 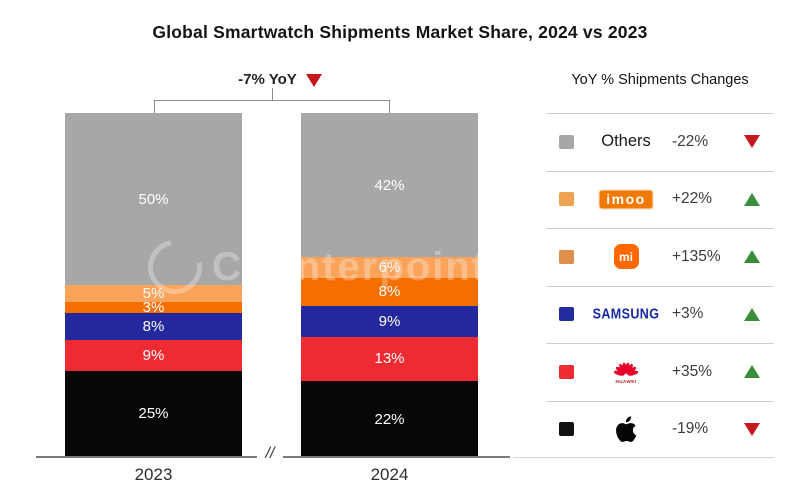 I want to click on segment-value-label: 13%, so click(x=389, y=359).